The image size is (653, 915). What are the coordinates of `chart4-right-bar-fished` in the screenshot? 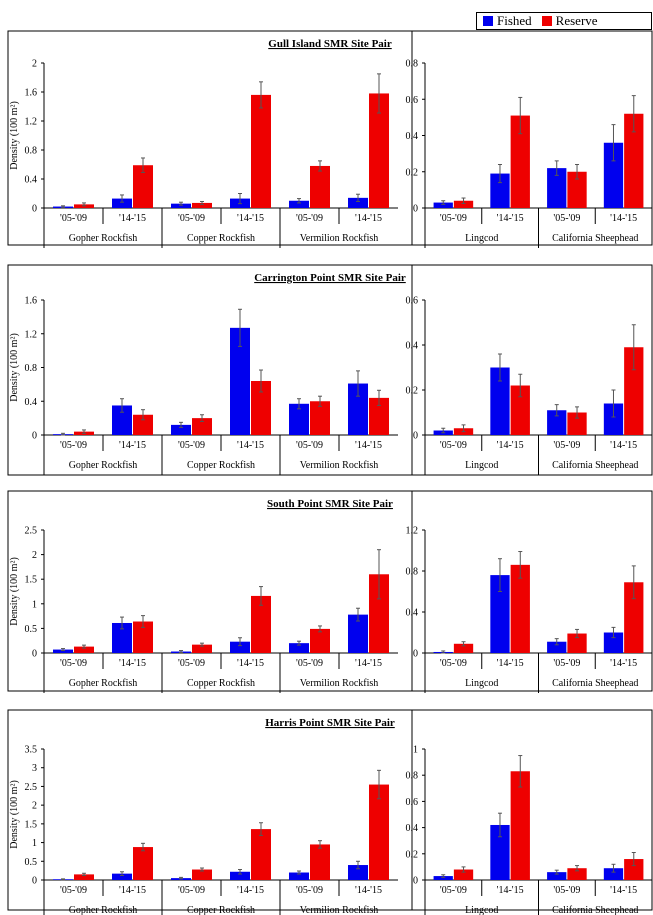 It's located at (557, 876).